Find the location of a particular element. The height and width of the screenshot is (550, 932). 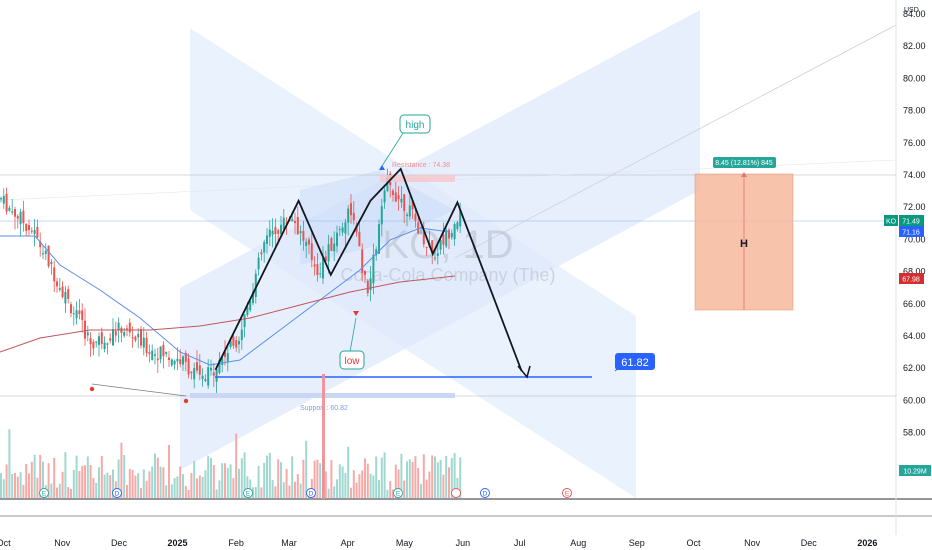

currency-label: USD is located at coordinates (911, 10).